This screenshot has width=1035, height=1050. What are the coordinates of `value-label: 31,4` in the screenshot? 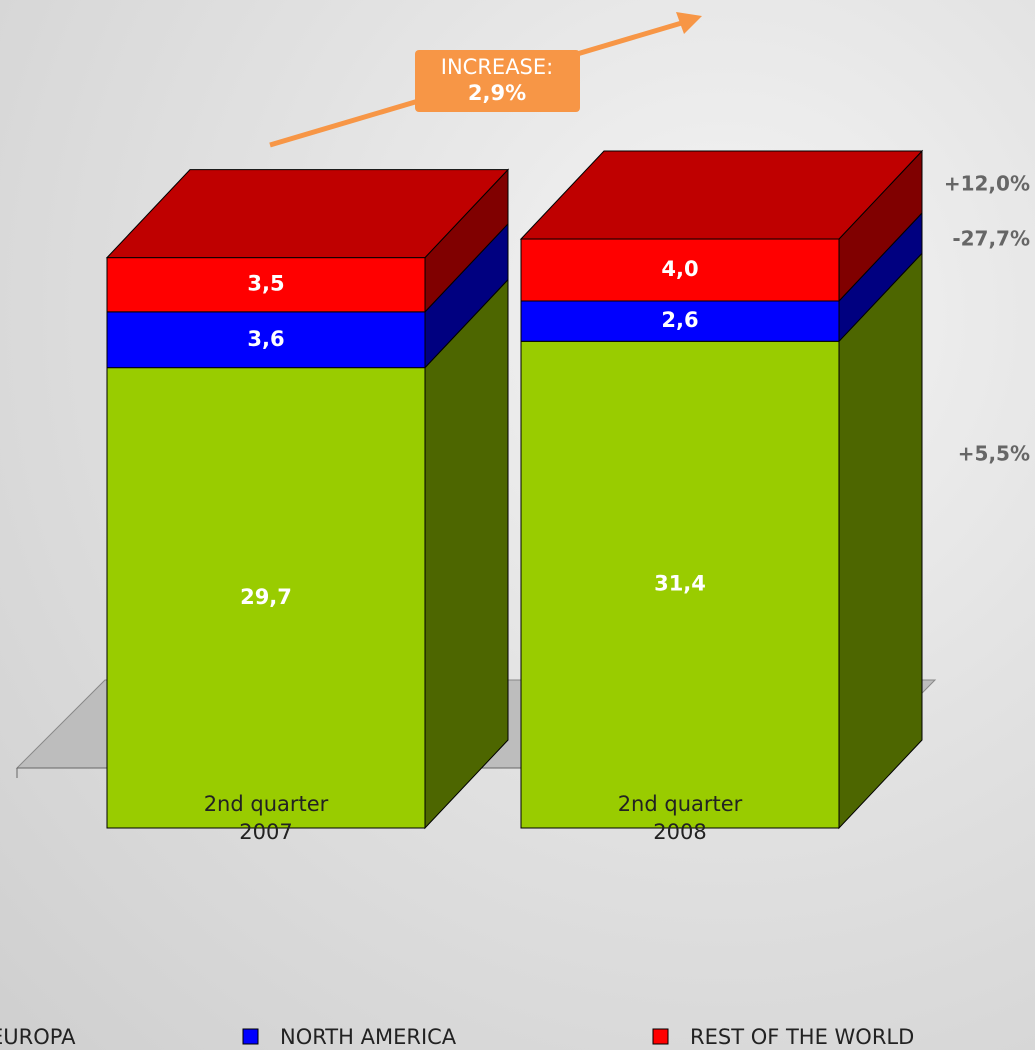 It's located at (680, 584).